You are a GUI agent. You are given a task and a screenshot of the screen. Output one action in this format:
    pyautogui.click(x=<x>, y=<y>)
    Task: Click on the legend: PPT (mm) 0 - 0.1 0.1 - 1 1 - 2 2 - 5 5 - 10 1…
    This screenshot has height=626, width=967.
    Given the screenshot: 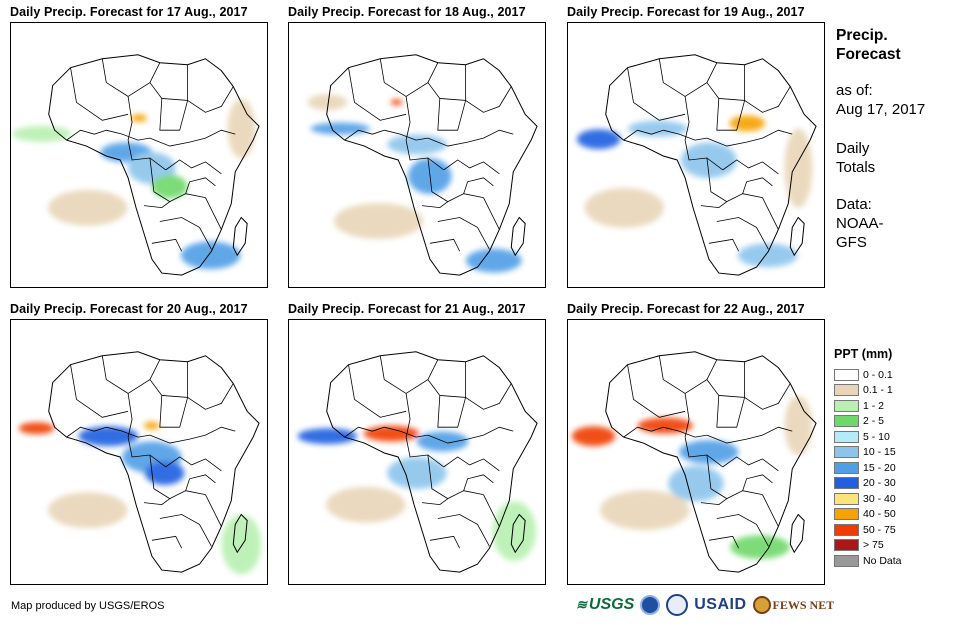 What is the action you would take?
    pyautogui.click(x=868, y=458)
    